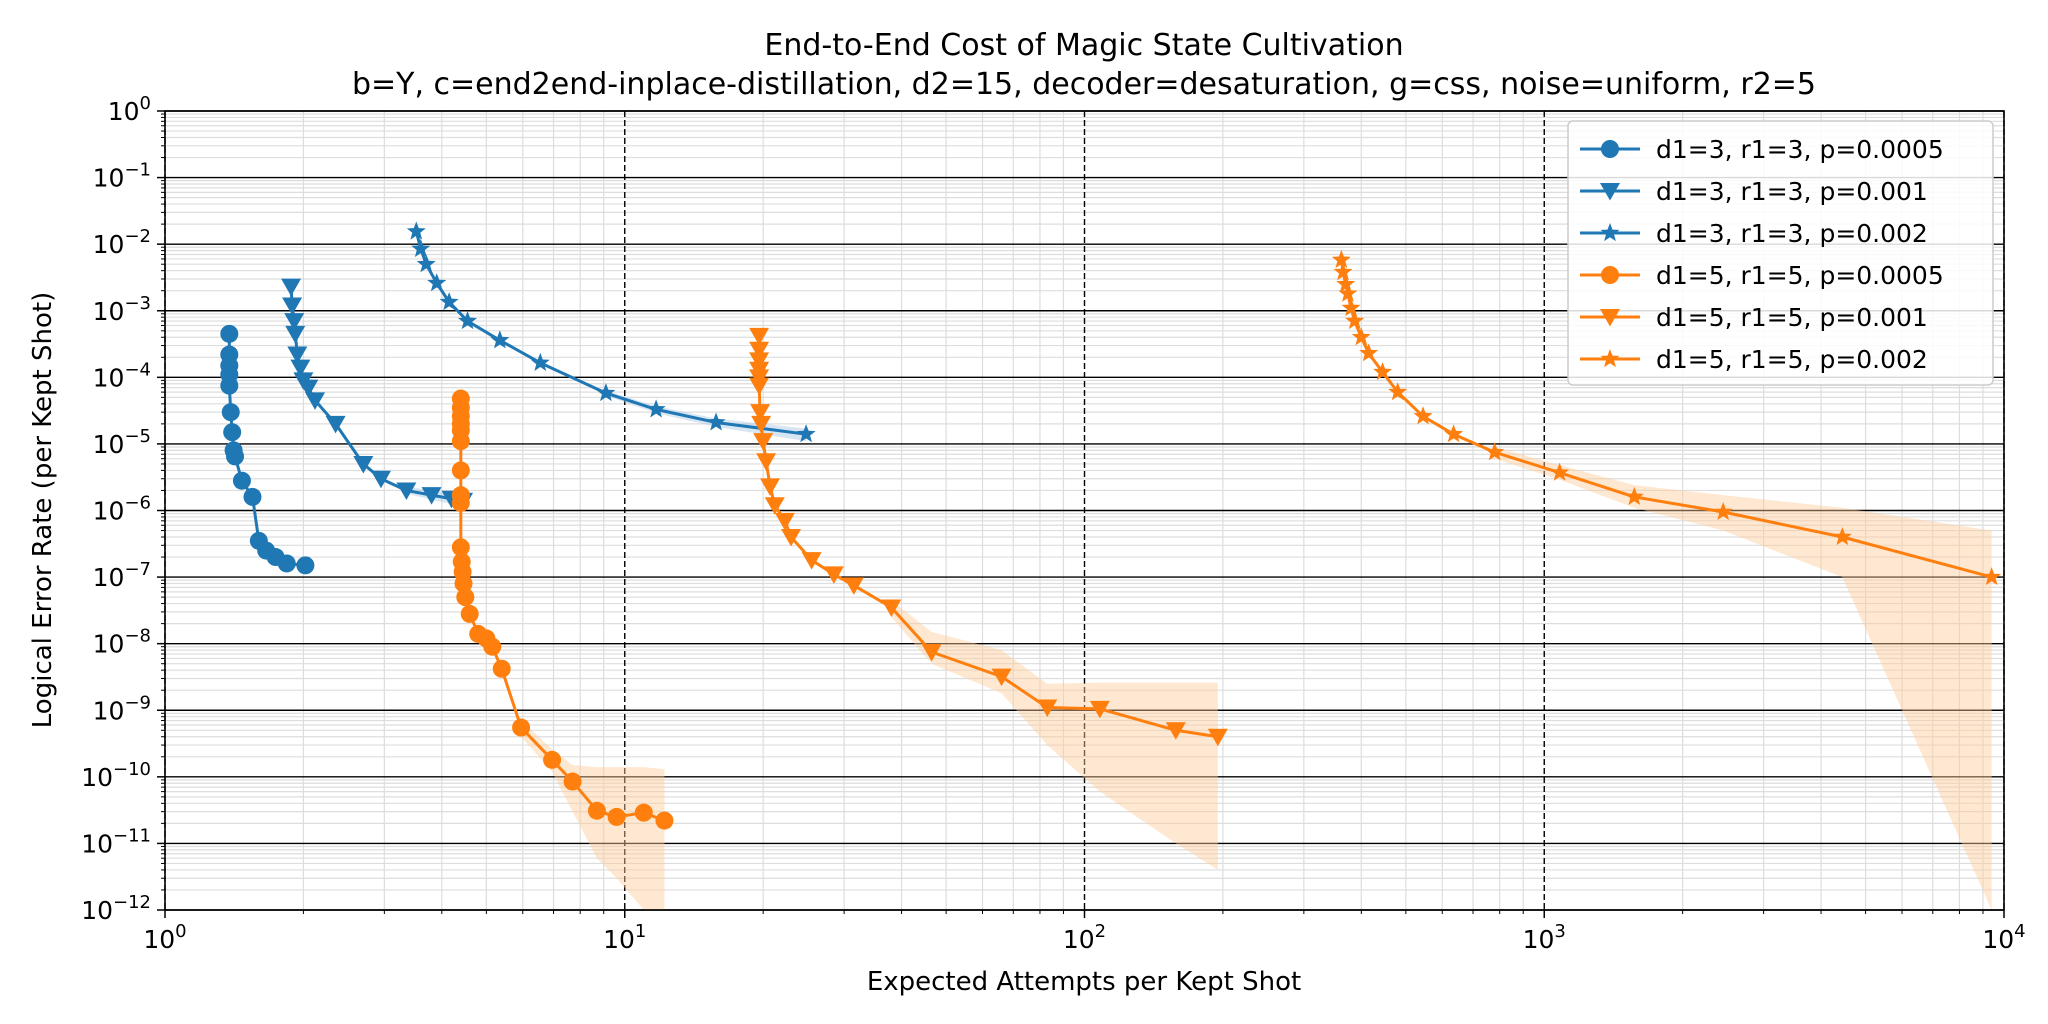 The height and width of the screenshot is (1024, 2048). Describe the element at coordinates (1084, 937) in the screenshot. I see `x-tick-label: 10²` at that location.